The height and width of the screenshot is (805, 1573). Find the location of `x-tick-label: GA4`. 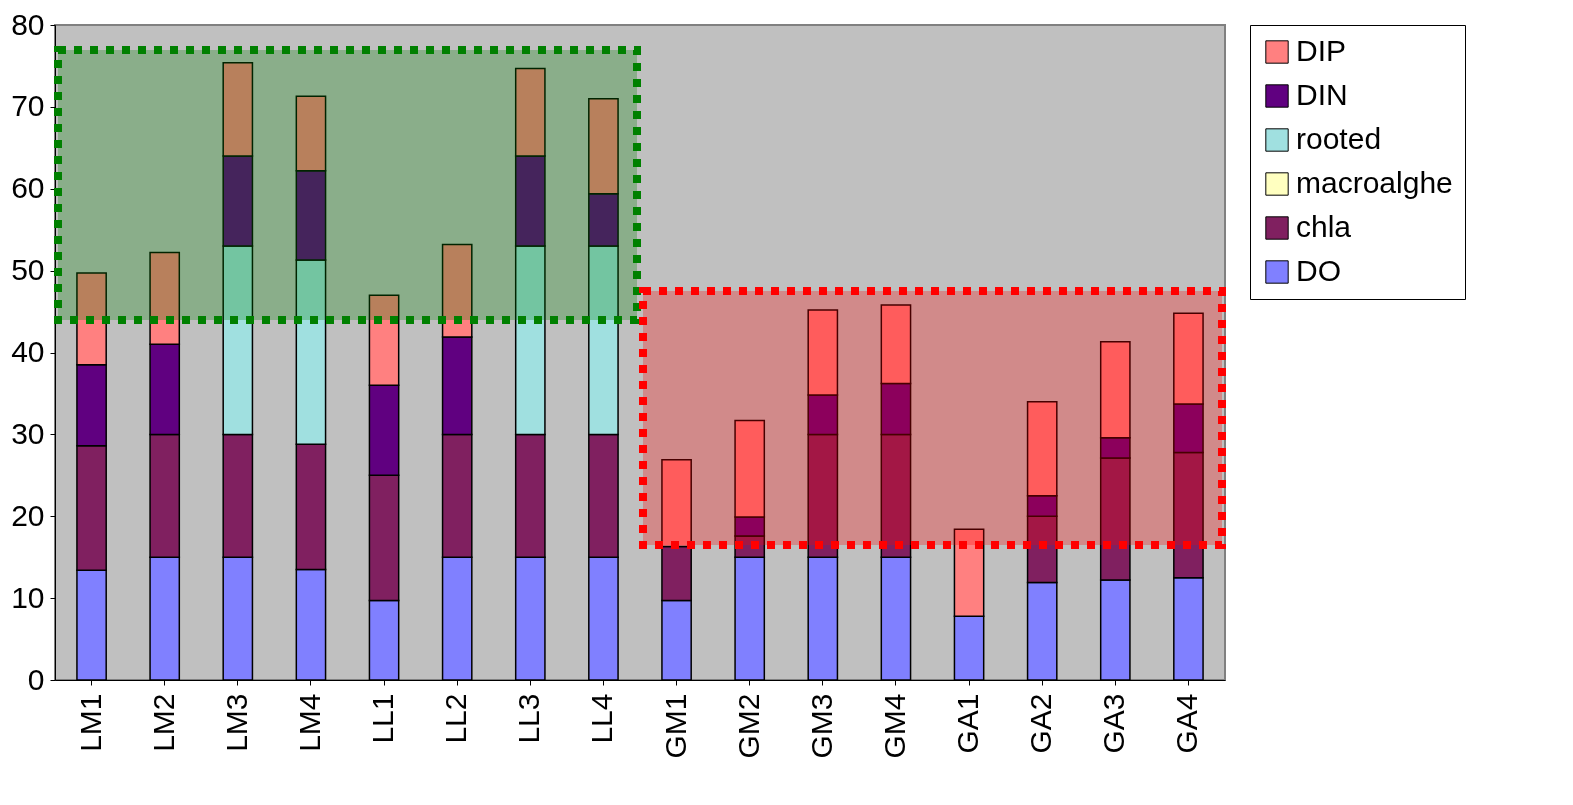

x-tick-label: GA4 is located at coordinates (1187, 723).